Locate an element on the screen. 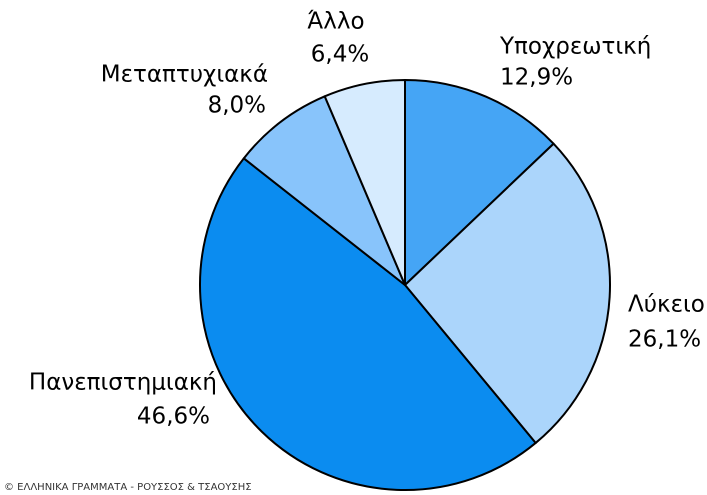 Image resolution: width=707 pixels, height=495 pixels. footer: © ΕΛΛΗΝΙΚΑ ΓΡΑΜΜΑΤΑ - ΡΟΥΣΣΟΣ & ΤΣΑΟΥΣΗΣ is located at coordinates (128, 487).